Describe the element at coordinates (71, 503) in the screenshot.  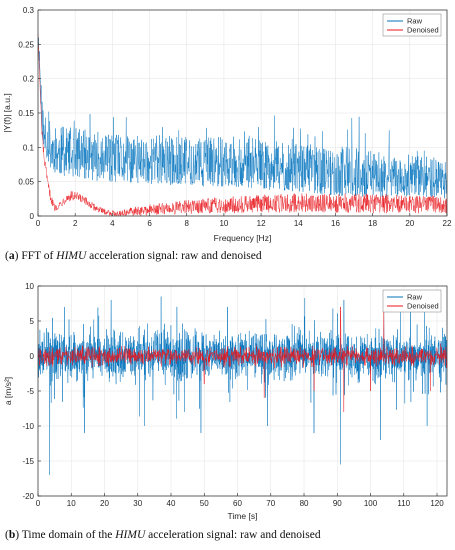
I see `time-xtick-label: 10` at that location.